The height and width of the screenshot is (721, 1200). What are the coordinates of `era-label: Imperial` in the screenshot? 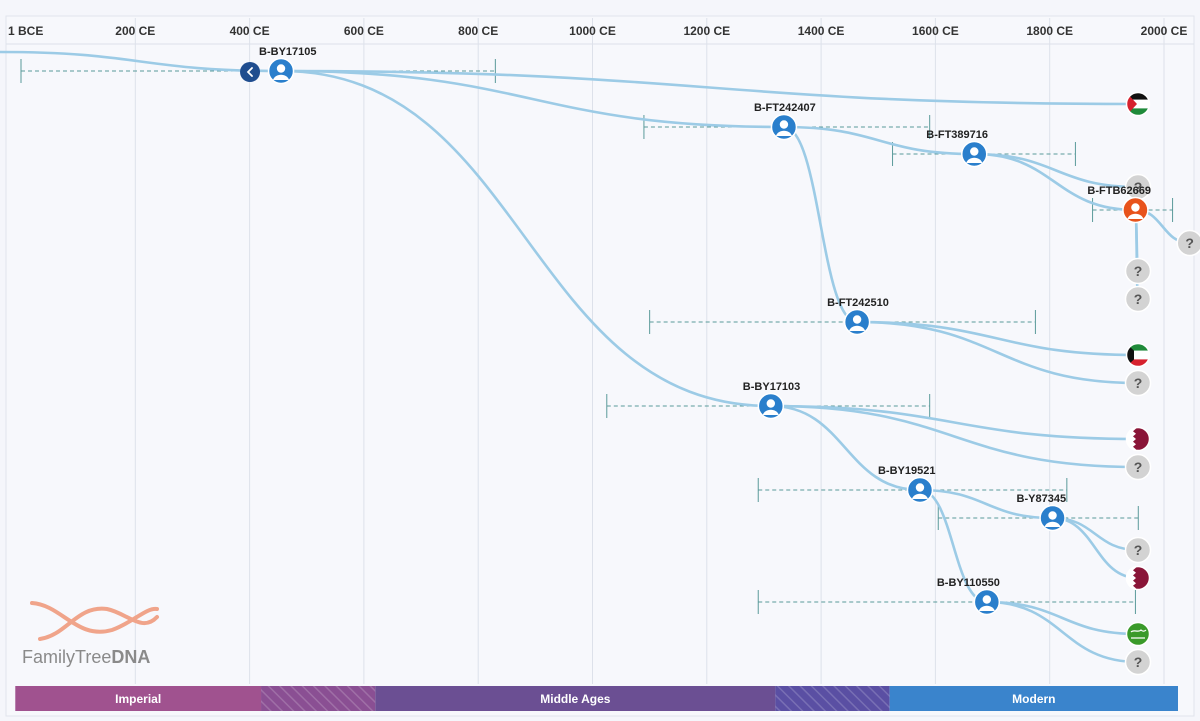 It's located at (138, 699).